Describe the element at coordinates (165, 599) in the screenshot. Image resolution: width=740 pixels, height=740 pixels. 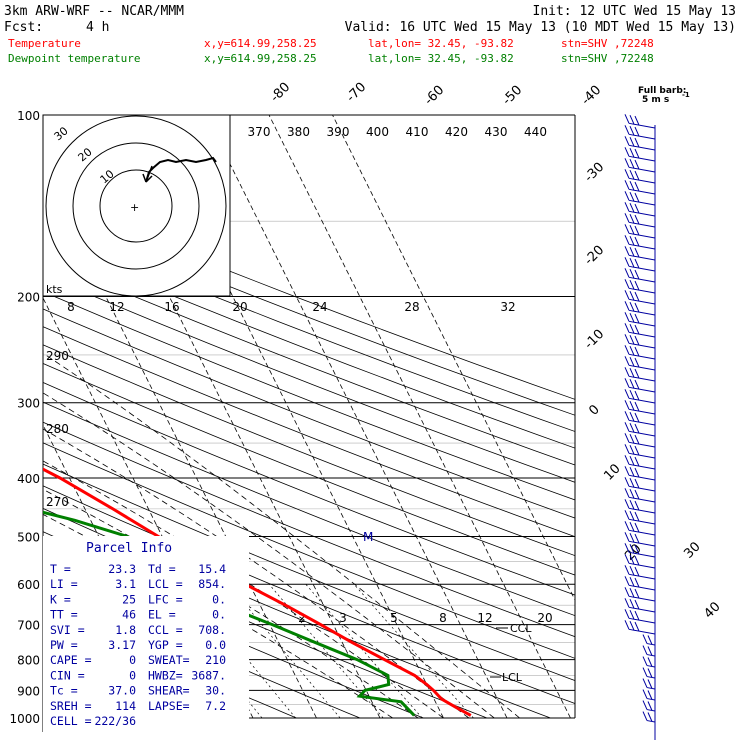
I see `parcel-label: LFC =` at that location.